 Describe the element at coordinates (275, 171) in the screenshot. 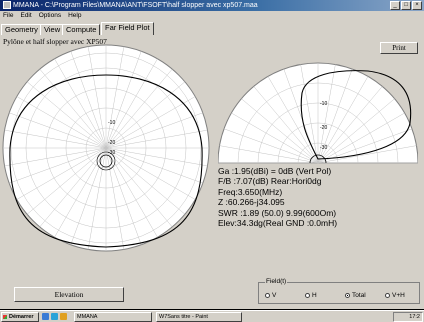

I see `gain-text: Ga :1.95(dBi) = 0dB (Vert Pol)` at that location.